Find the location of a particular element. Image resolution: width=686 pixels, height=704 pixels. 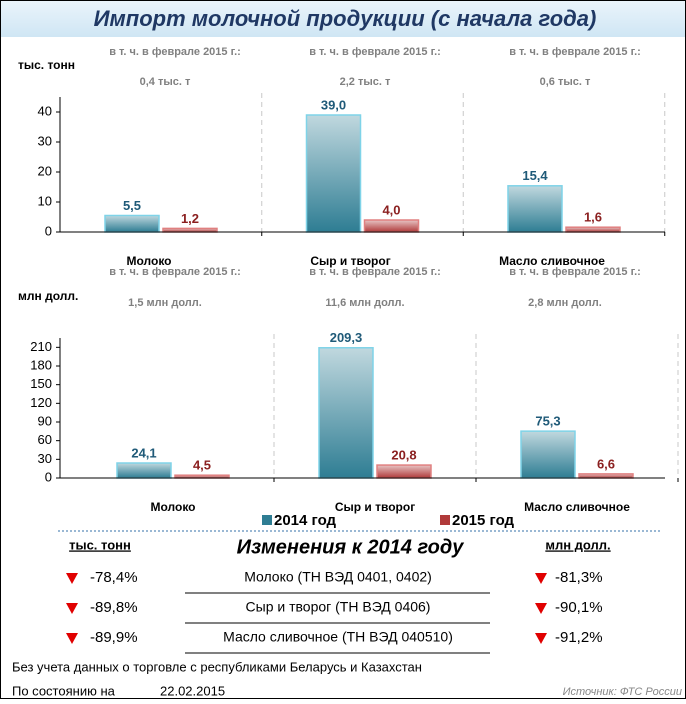

right-change: -91,2% is located at coordinates (579, 637).